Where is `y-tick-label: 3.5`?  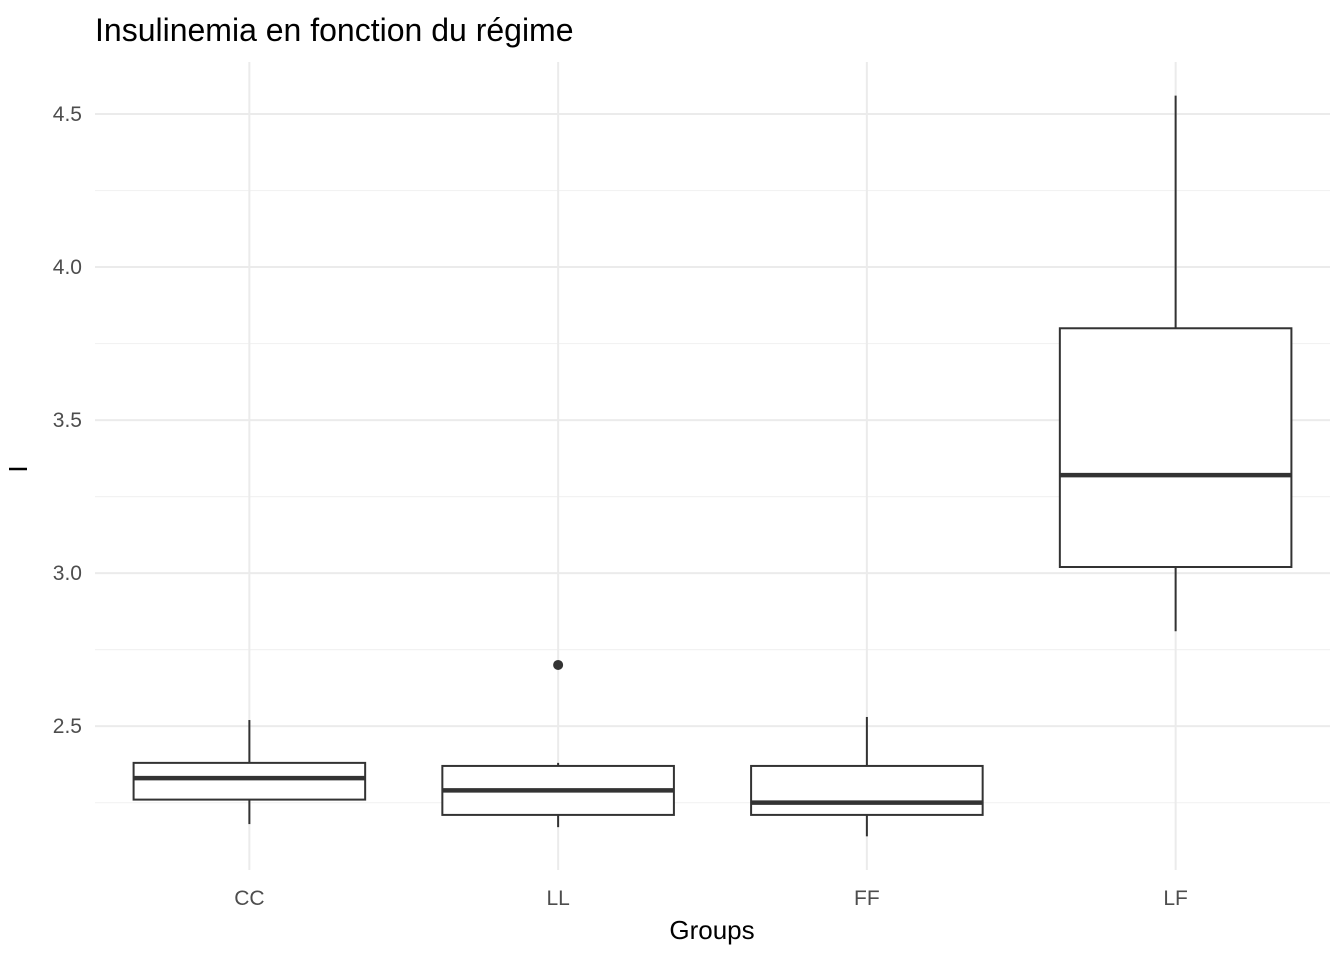
y-tick-label: 3.5 is located at coordinates (67, 420).